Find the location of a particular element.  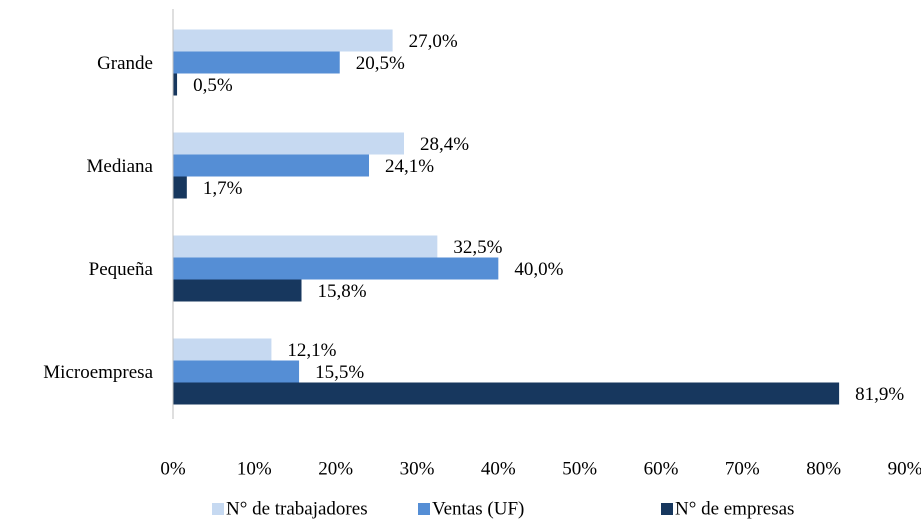

legend-label: N° de empresas is located at coordinates (734, 508).